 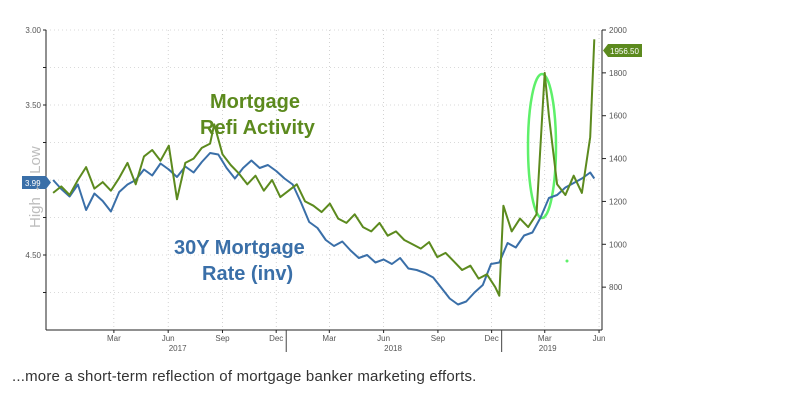 I want to click on right-tick-label: 1000, so click(x=618, y=244).